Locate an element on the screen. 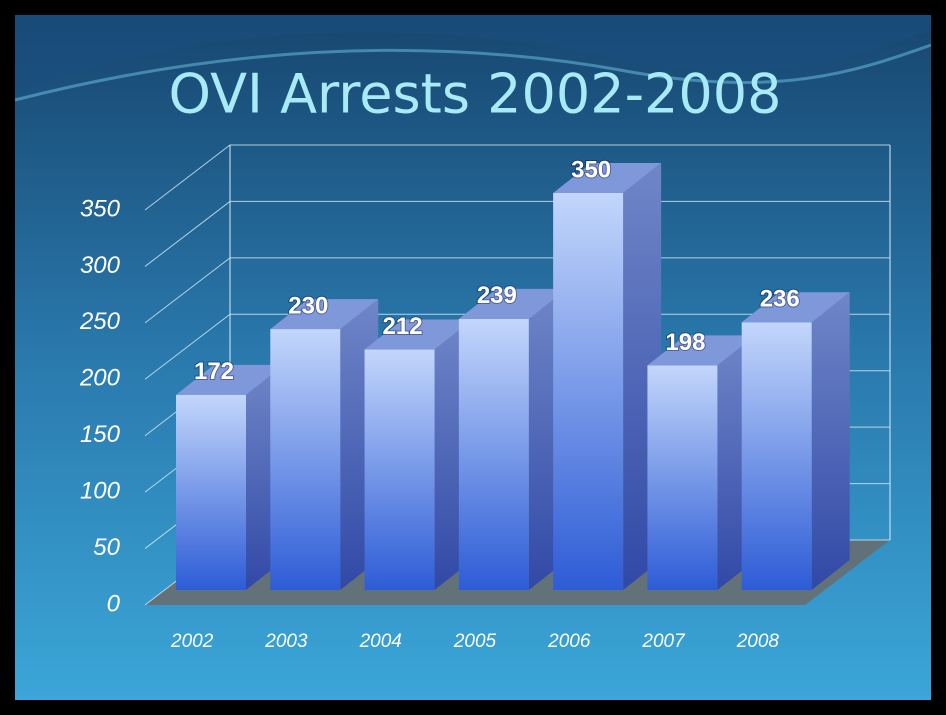 The image size is (946, 715). wave is located at coordinates (473, 55).